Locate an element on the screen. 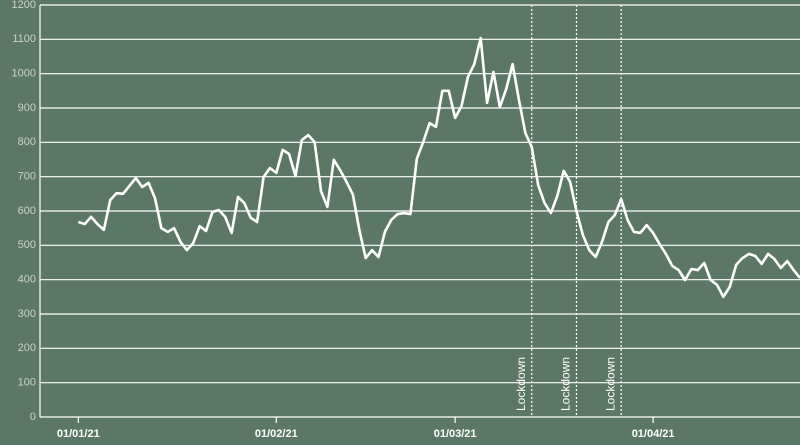 This screenshot has height=445, width=800. y-tick-label: 100 is located at coordinates (27, 383).